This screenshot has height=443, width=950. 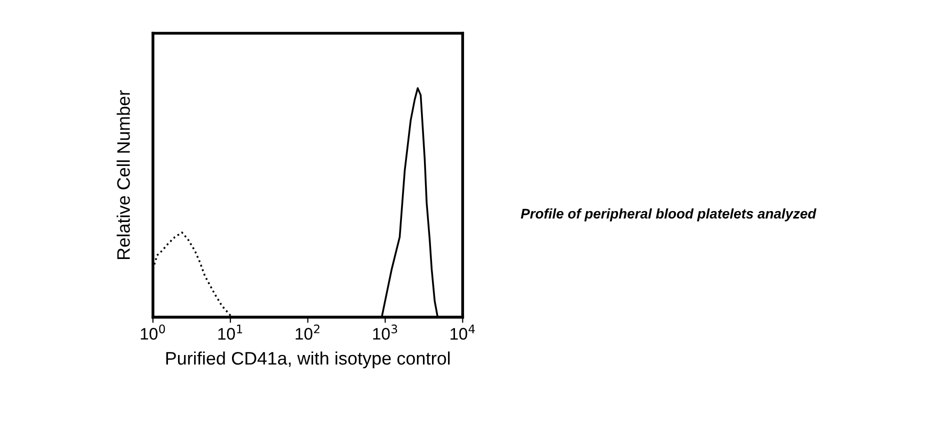 What do you see at coordinates (462, 332) in the screenshot?
I see `x-tick-label: 10$^{4}$` at bounding box center [462, 332].